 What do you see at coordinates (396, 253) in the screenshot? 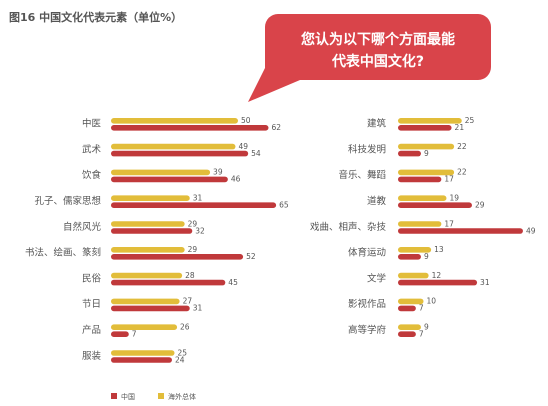
I see `category-row: 体育运动 13 9` at bounding box center [396, 253].